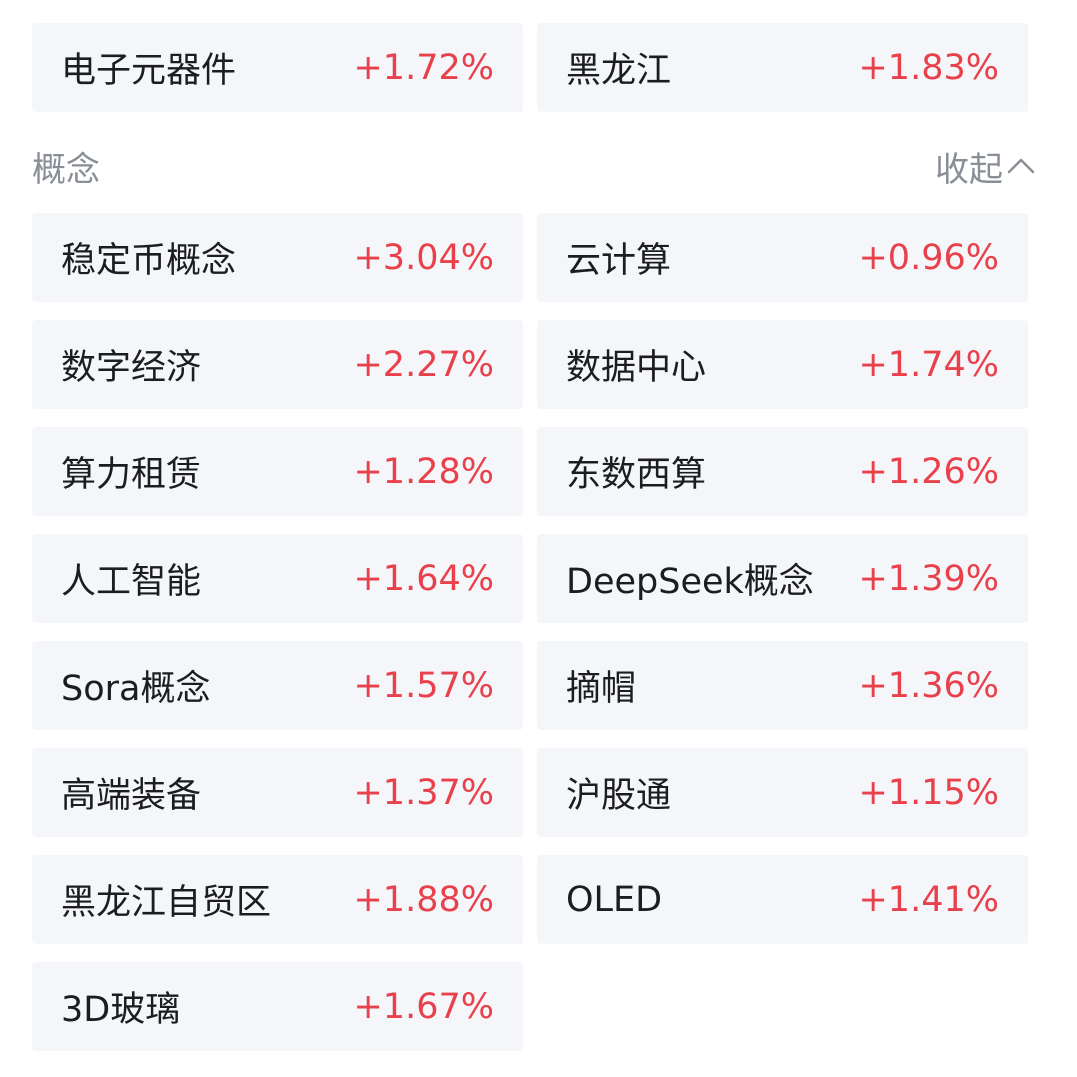  Describe the element at coordinates (928, 364) in the screenshot. I see `concept-change: +1.74%` at that location.